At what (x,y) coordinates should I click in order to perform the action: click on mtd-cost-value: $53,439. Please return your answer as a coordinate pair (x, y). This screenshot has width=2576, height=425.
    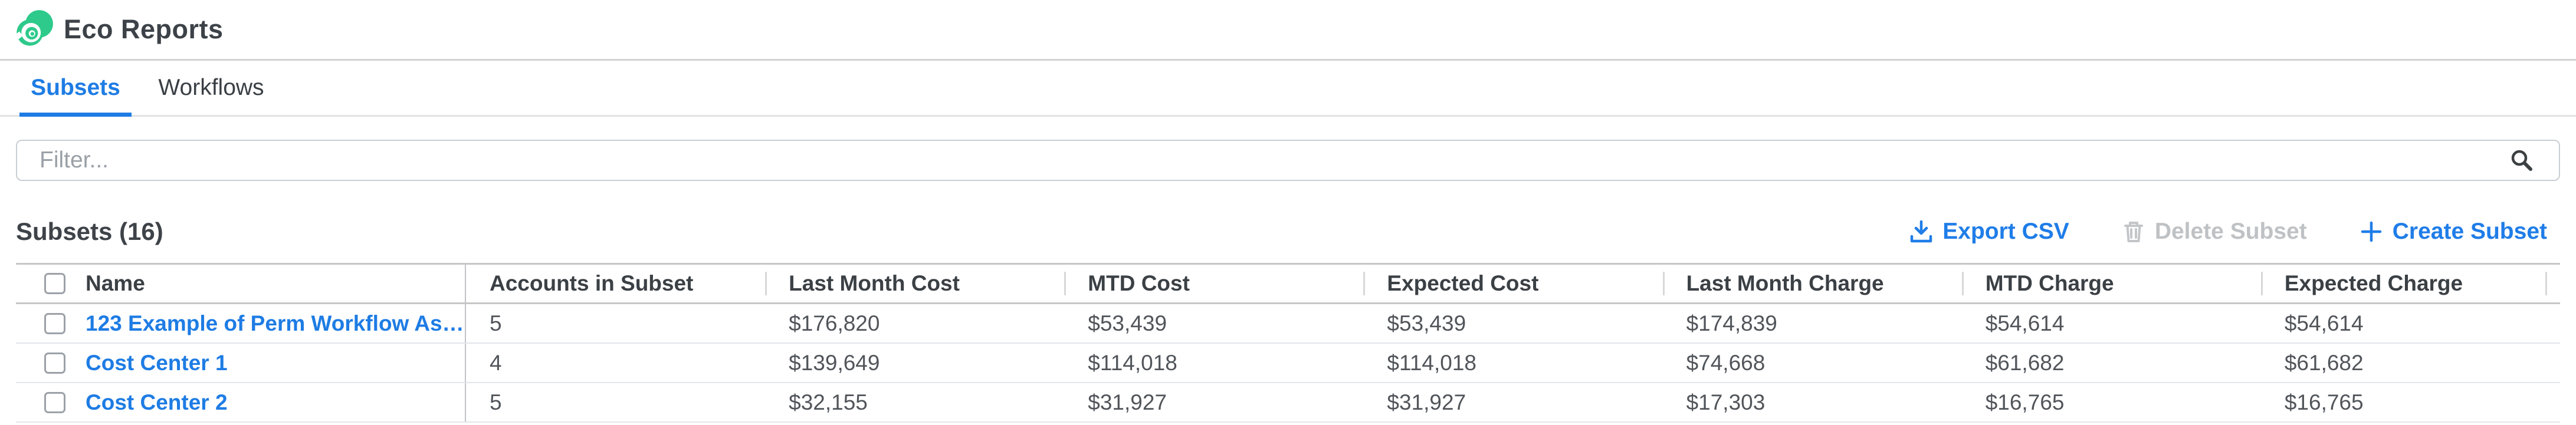
    Looking at the image, I should click on (1127, 323).